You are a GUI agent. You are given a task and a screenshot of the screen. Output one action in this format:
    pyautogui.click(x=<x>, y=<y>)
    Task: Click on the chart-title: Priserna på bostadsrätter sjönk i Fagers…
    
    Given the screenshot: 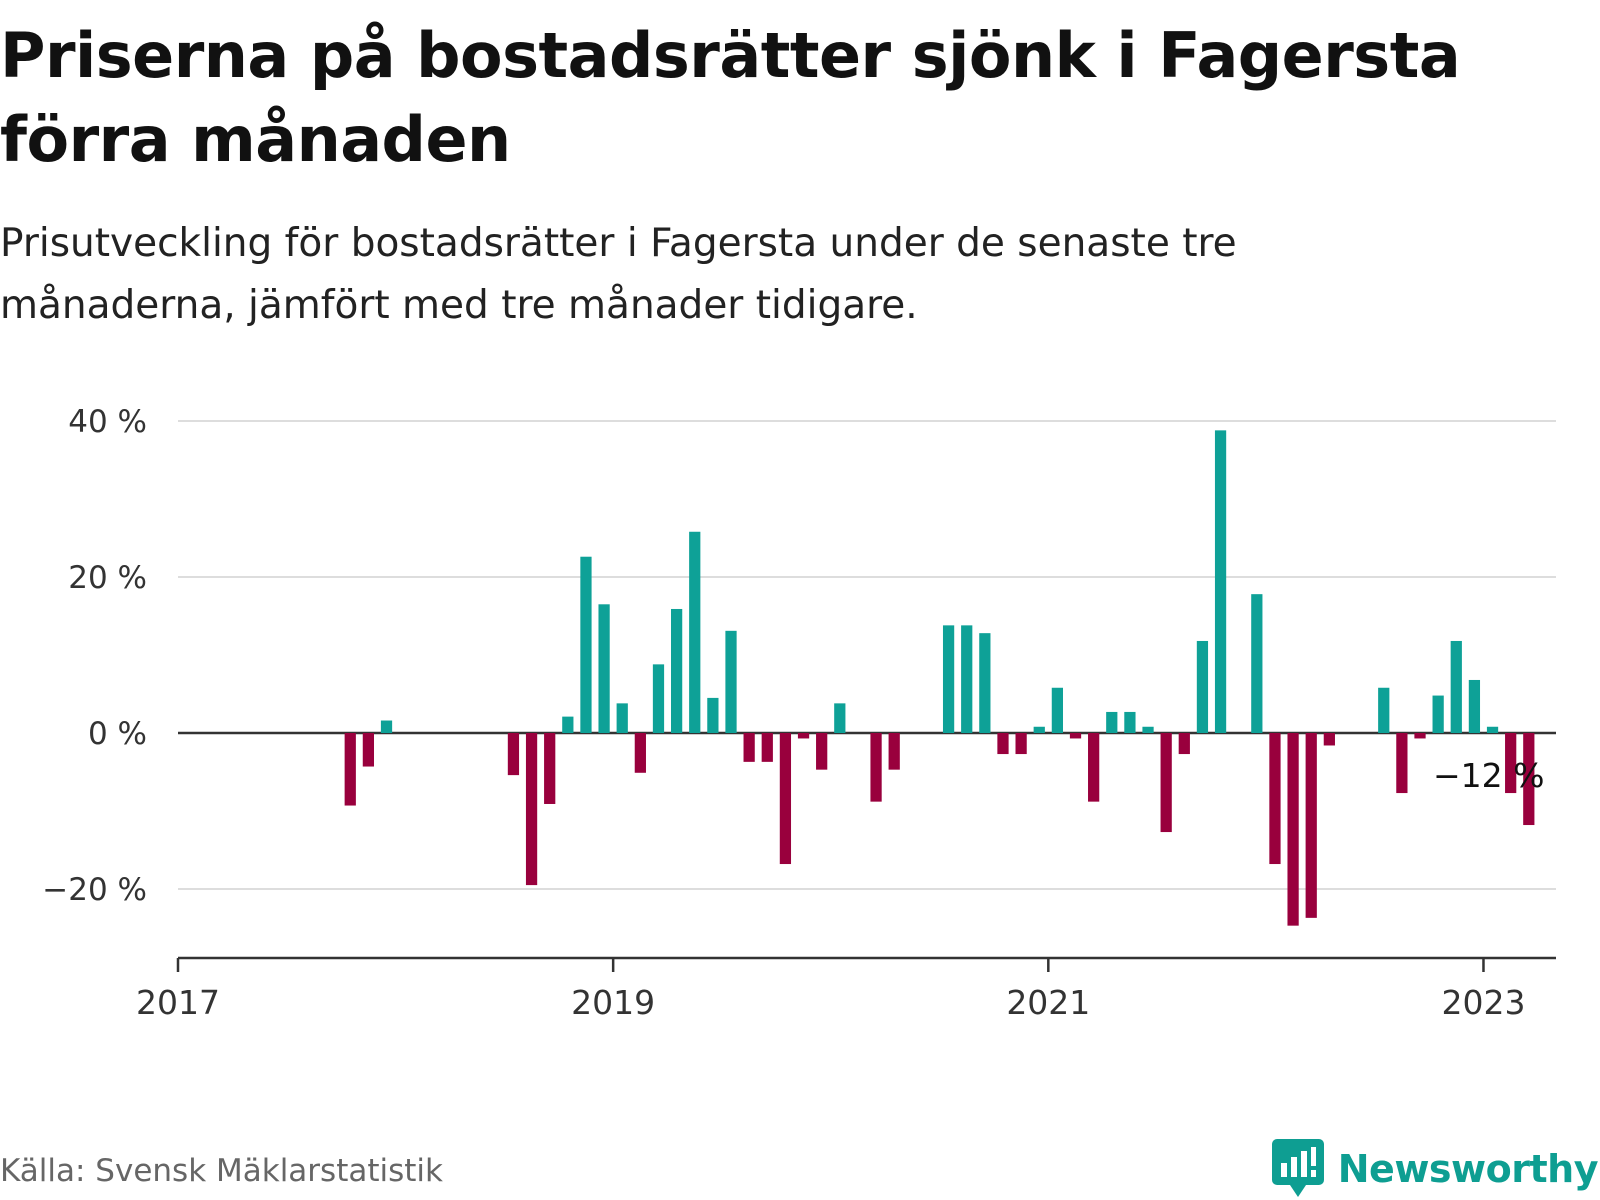 What is the action you would take?
    pyautogui.click(x=730, y=97)
    